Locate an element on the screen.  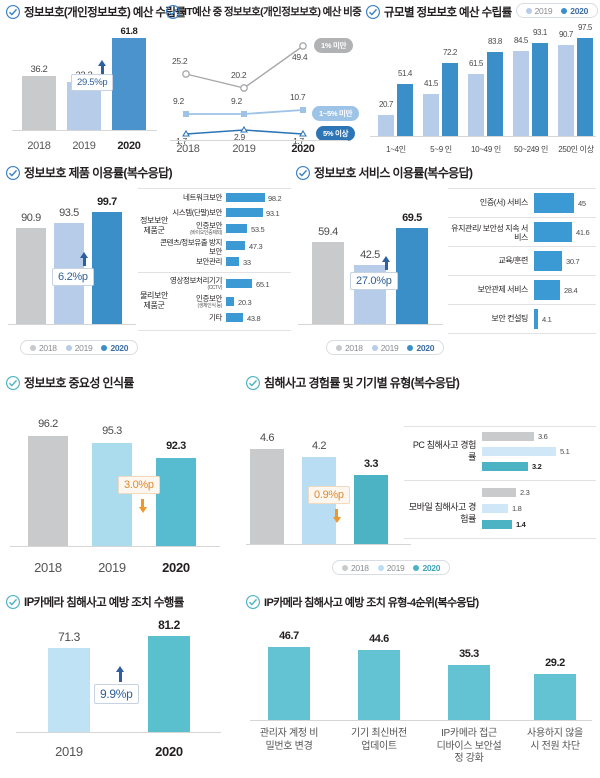
bar-value-type3: 35.3 is located at coordinates (469, 654).